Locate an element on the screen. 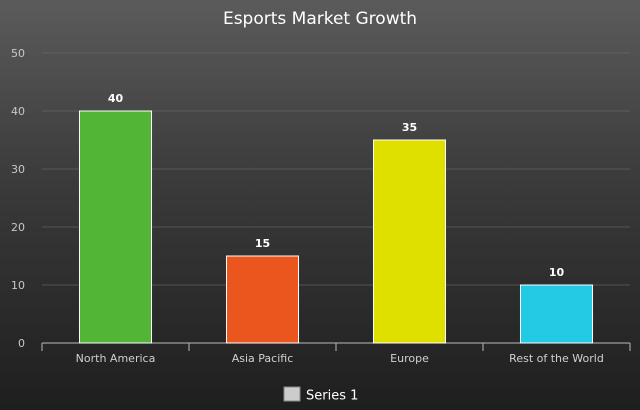 The height and width of the screenshot is (410, 640). data-label: 35 is located at coordinates (409, 127).